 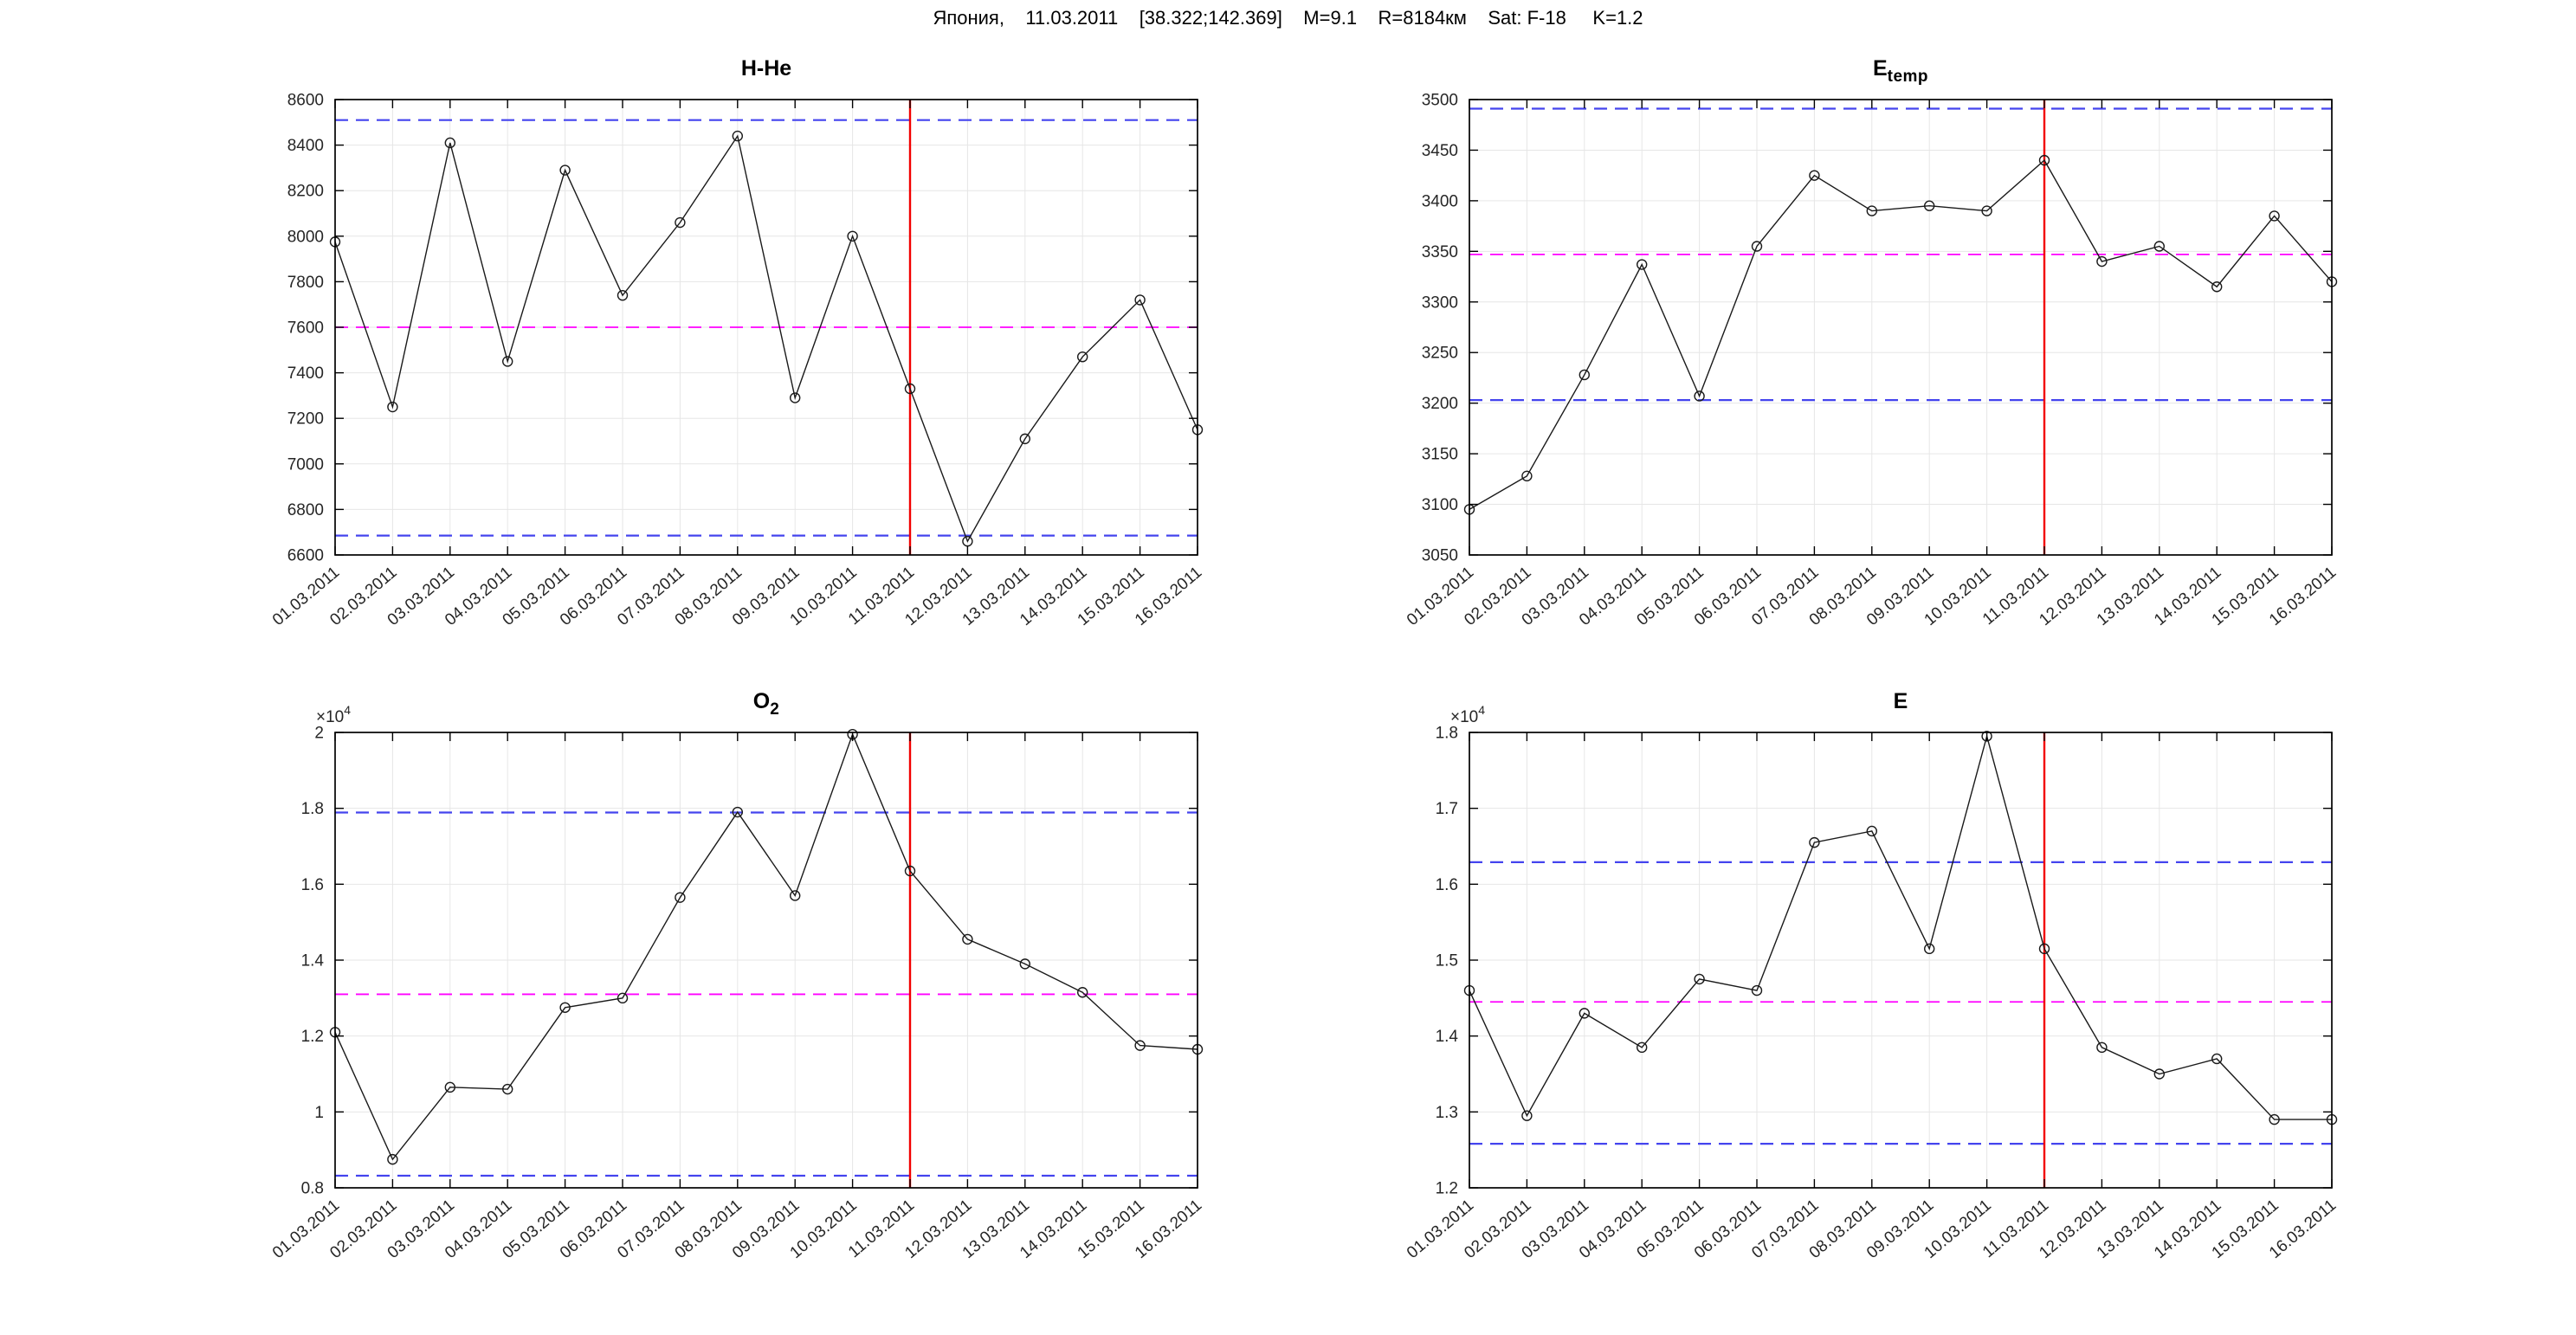 I want to click on y-tick-label: 3150, so click(x=1440, y=455).